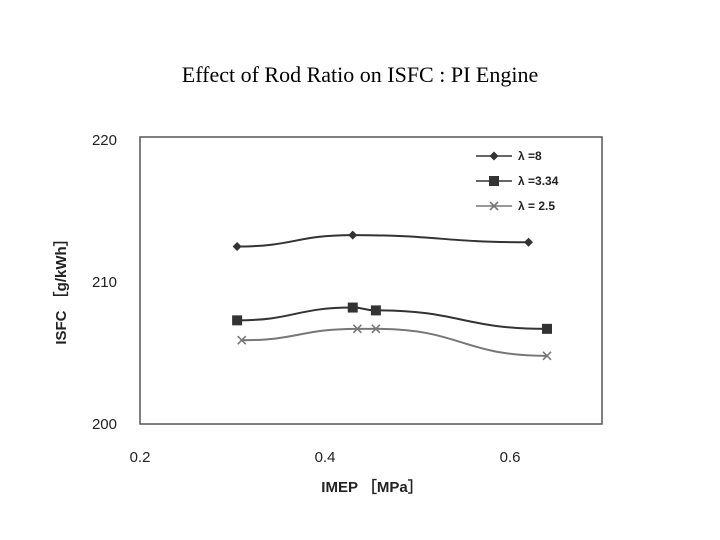 This screenshot has height=540, width=720. Describe the element at coordinates (530, 156) in the screenshot. I see `legend-label: λ =8` at that location.